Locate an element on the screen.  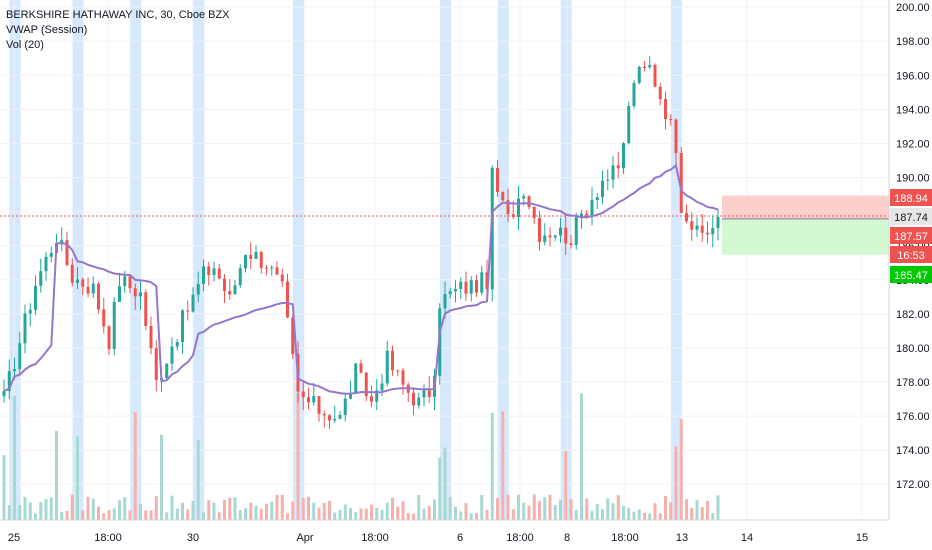
price-tick-label: 192.00 is located at coordinates (913, 144).